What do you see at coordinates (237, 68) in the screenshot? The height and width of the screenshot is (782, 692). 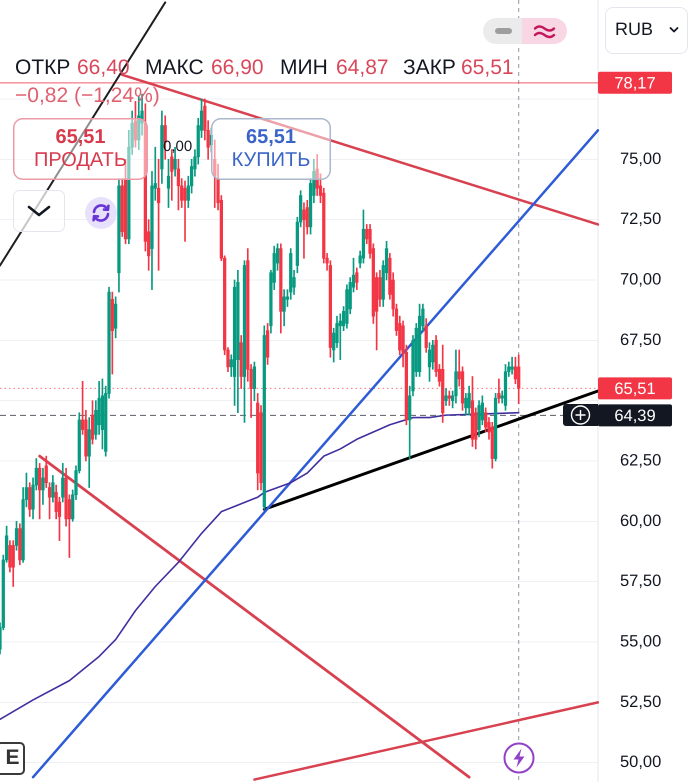 I see `annotation: 66,90` at bounding box center [237, 68].